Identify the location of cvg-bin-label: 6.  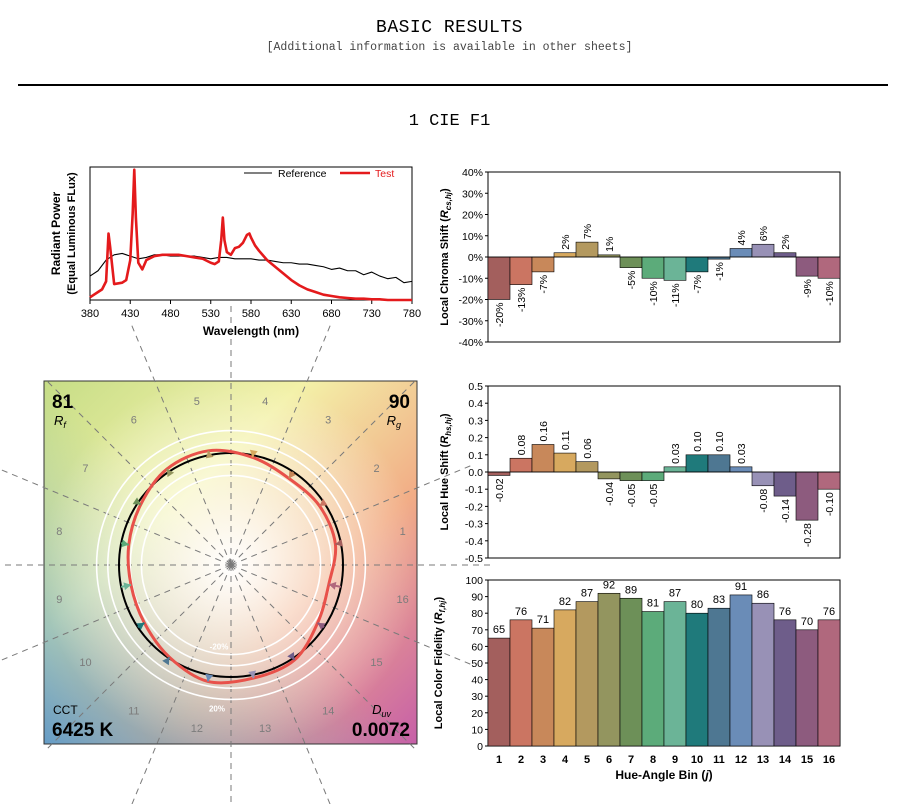
(134, 420).